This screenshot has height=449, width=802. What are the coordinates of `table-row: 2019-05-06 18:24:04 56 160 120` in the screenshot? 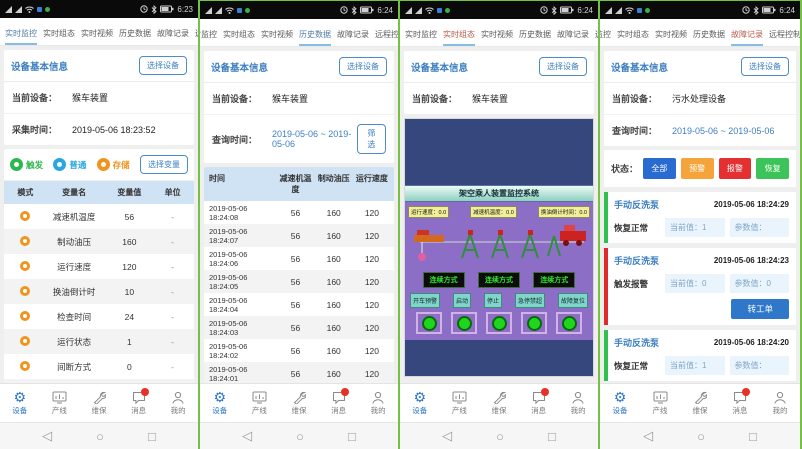 It's located at (299, 304).